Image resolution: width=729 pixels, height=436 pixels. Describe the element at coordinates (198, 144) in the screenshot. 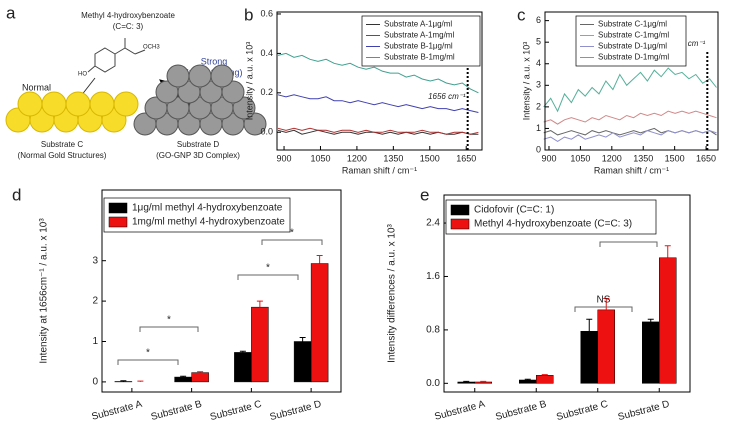

I see `substrate-d: Substrate D` at that location.